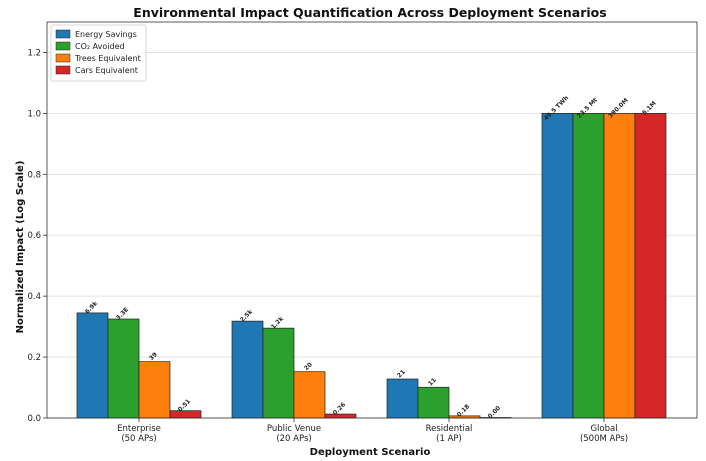 The height and width of the screenshot is (461, 706). Describe the element at coordinates (308, 366) in the screenshot. I see `bar-value-label: 20` at that location.